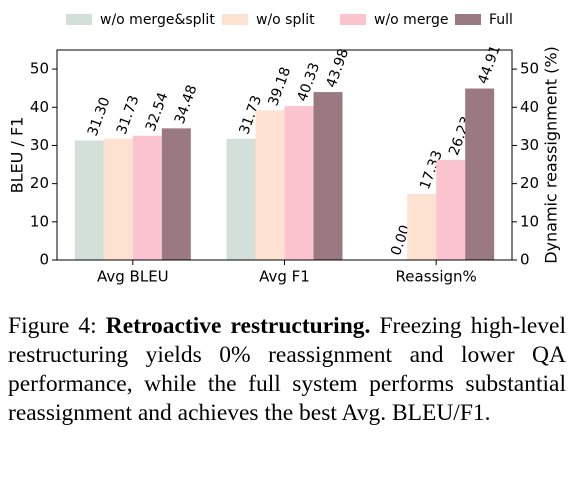  What do you see at coordinates (39, 69) in the screenshot?
I see `y-tick-label: 50` at bounding box center [39, 69].